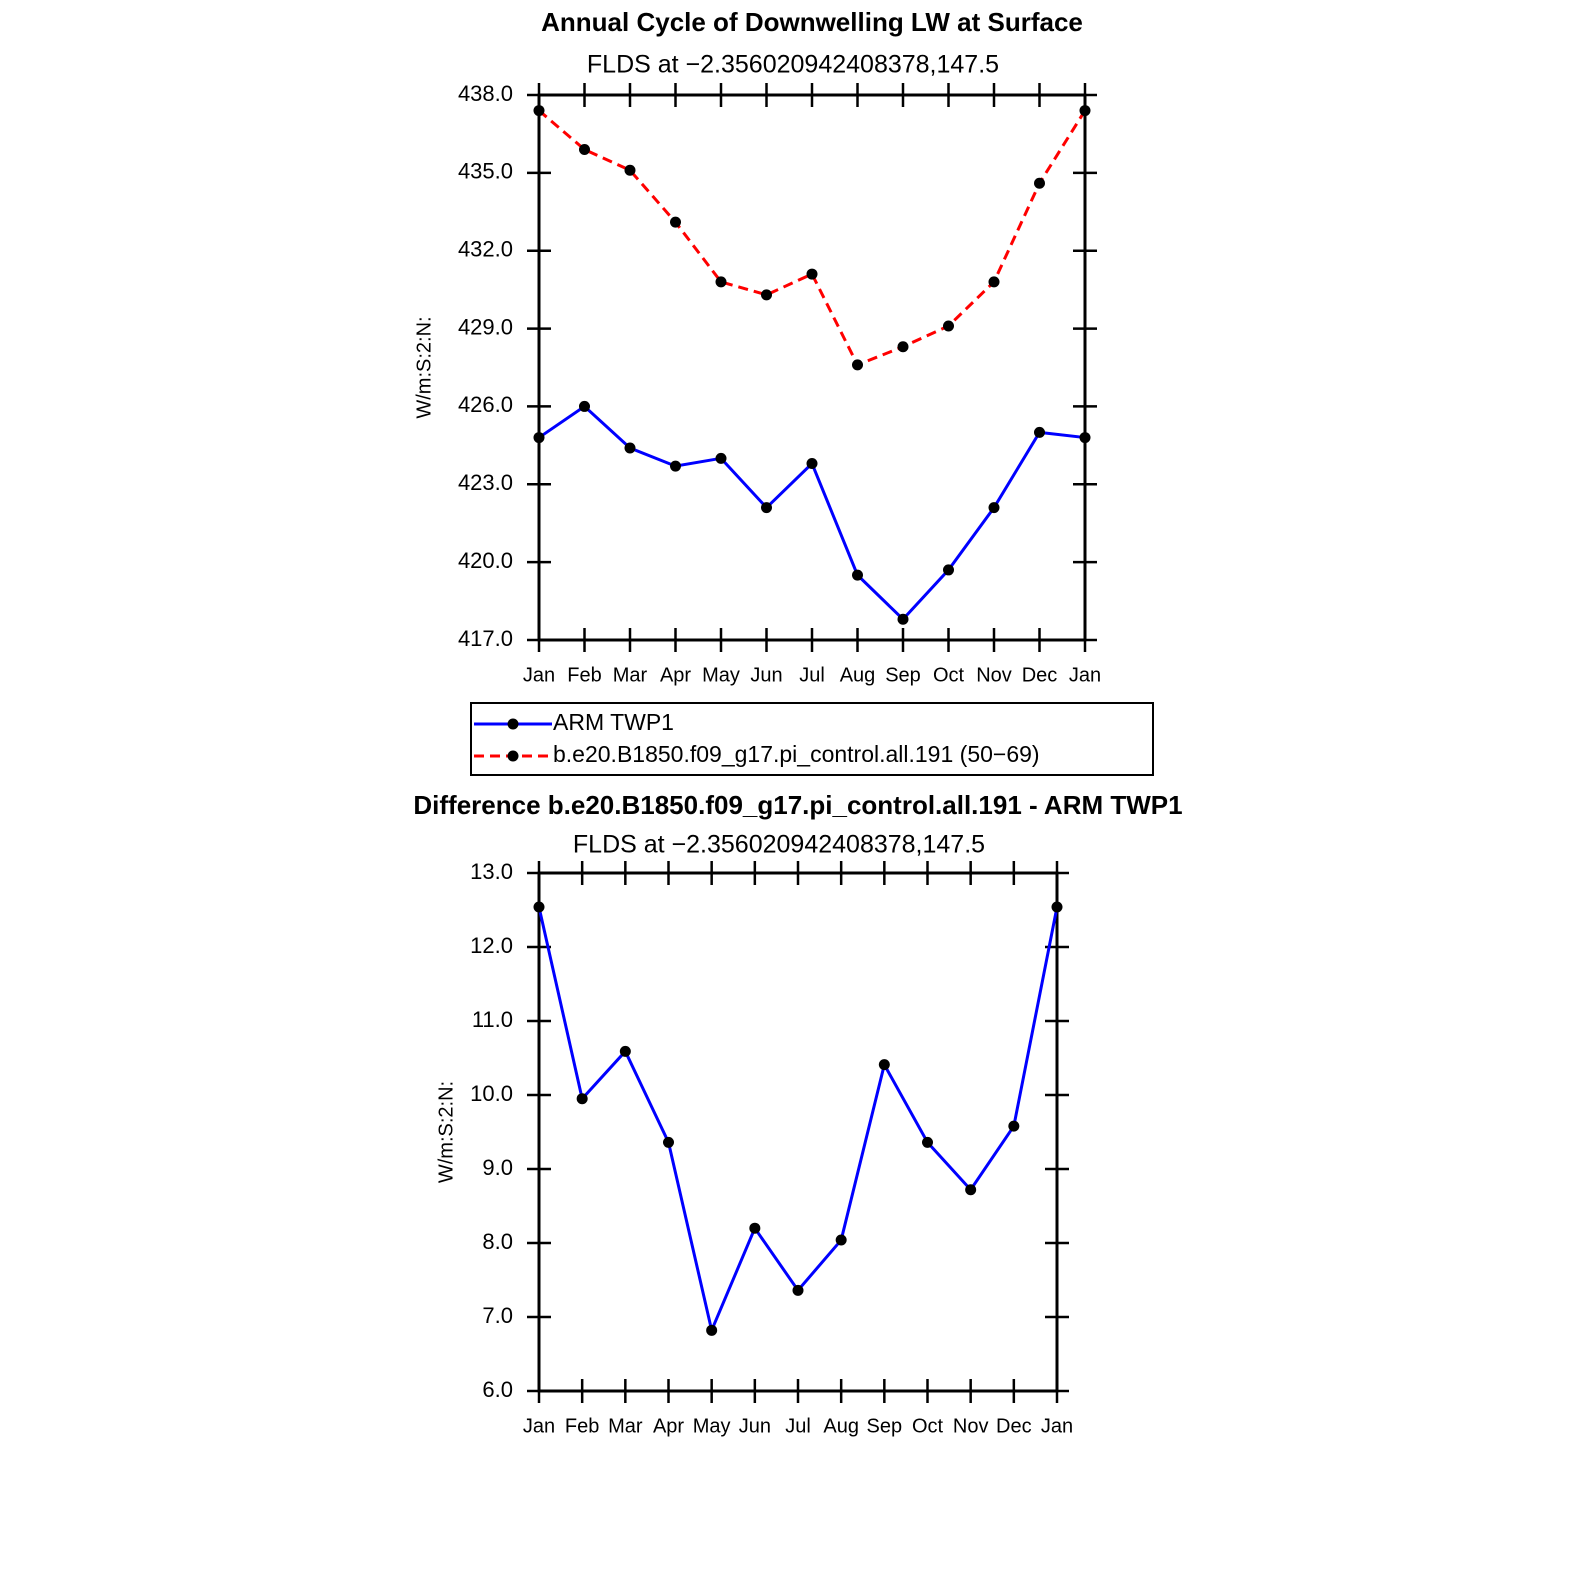  Describe the element at coordinates (497, 1389) in the screenshot. I see `y-tick-label: 6.0` at that location.